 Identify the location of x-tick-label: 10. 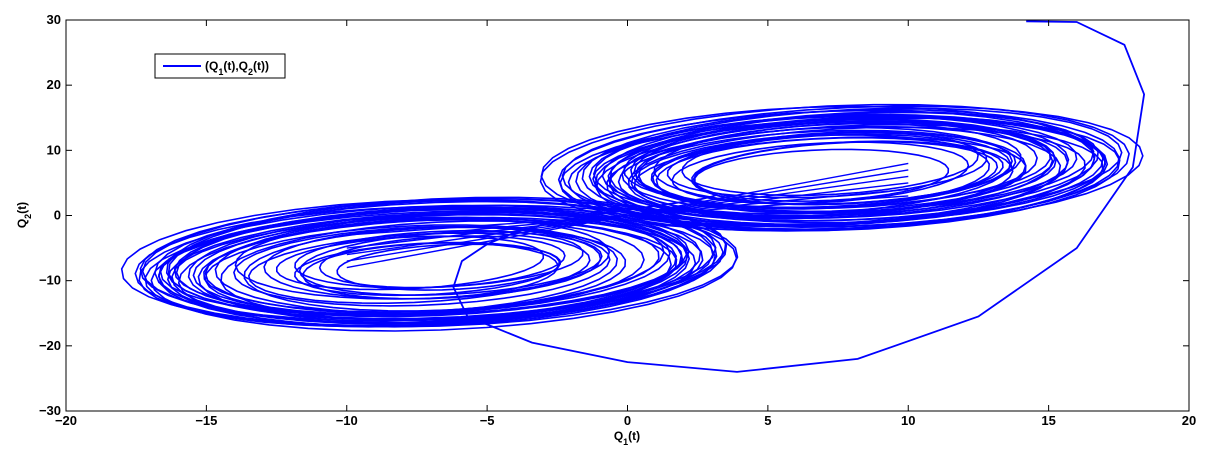
(908, 420).